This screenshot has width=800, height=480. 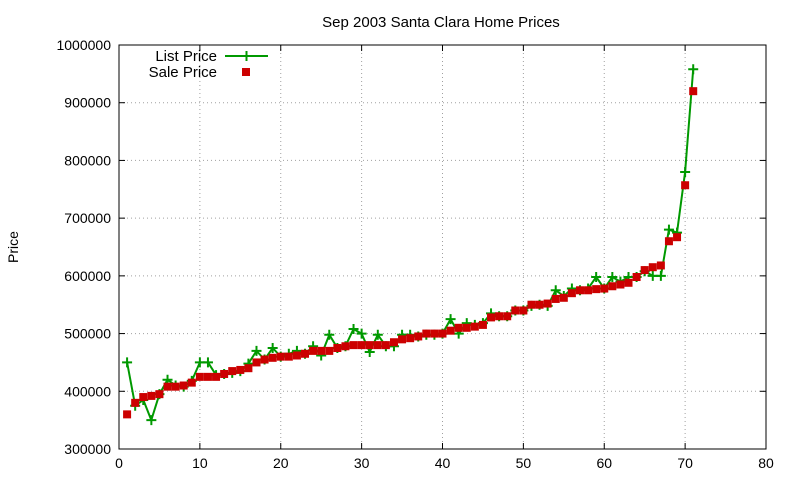 What do you see at coordinates (443, 463) in the screenshot?
I see `x-tick-label: 40` at bounding box center [443, 463].